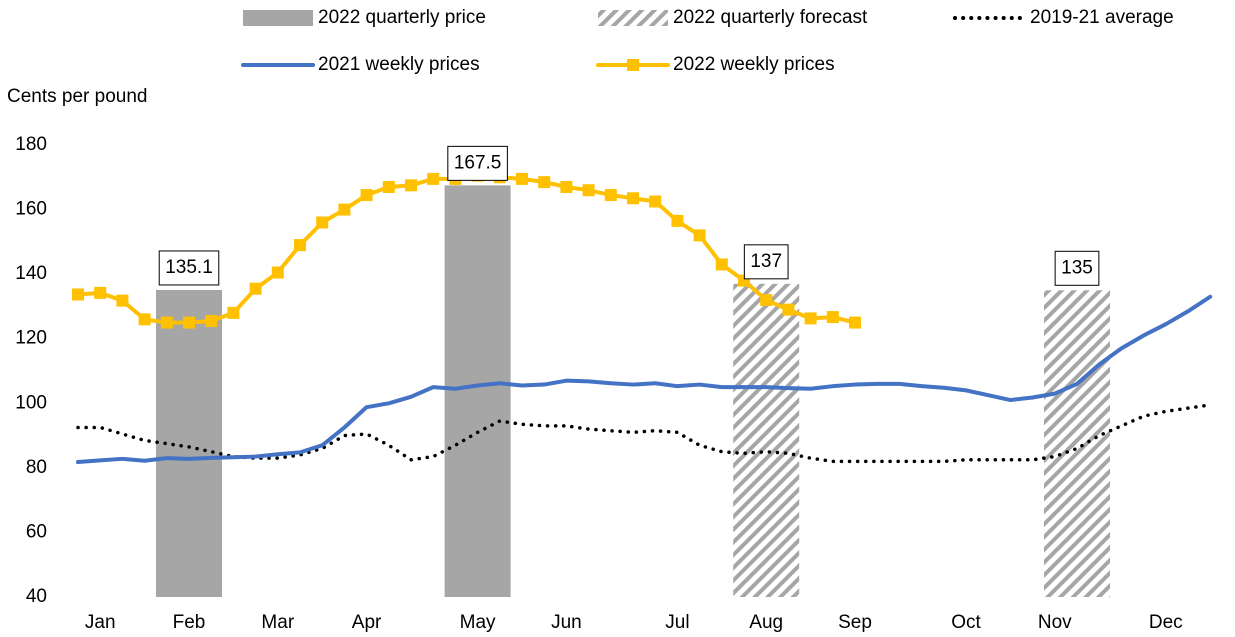 The image size is (1235, 637). What do you see at coordinates (31, 209) in the screenshot?
I see `y-tick-label: 160` at bounding box center [31, 209].